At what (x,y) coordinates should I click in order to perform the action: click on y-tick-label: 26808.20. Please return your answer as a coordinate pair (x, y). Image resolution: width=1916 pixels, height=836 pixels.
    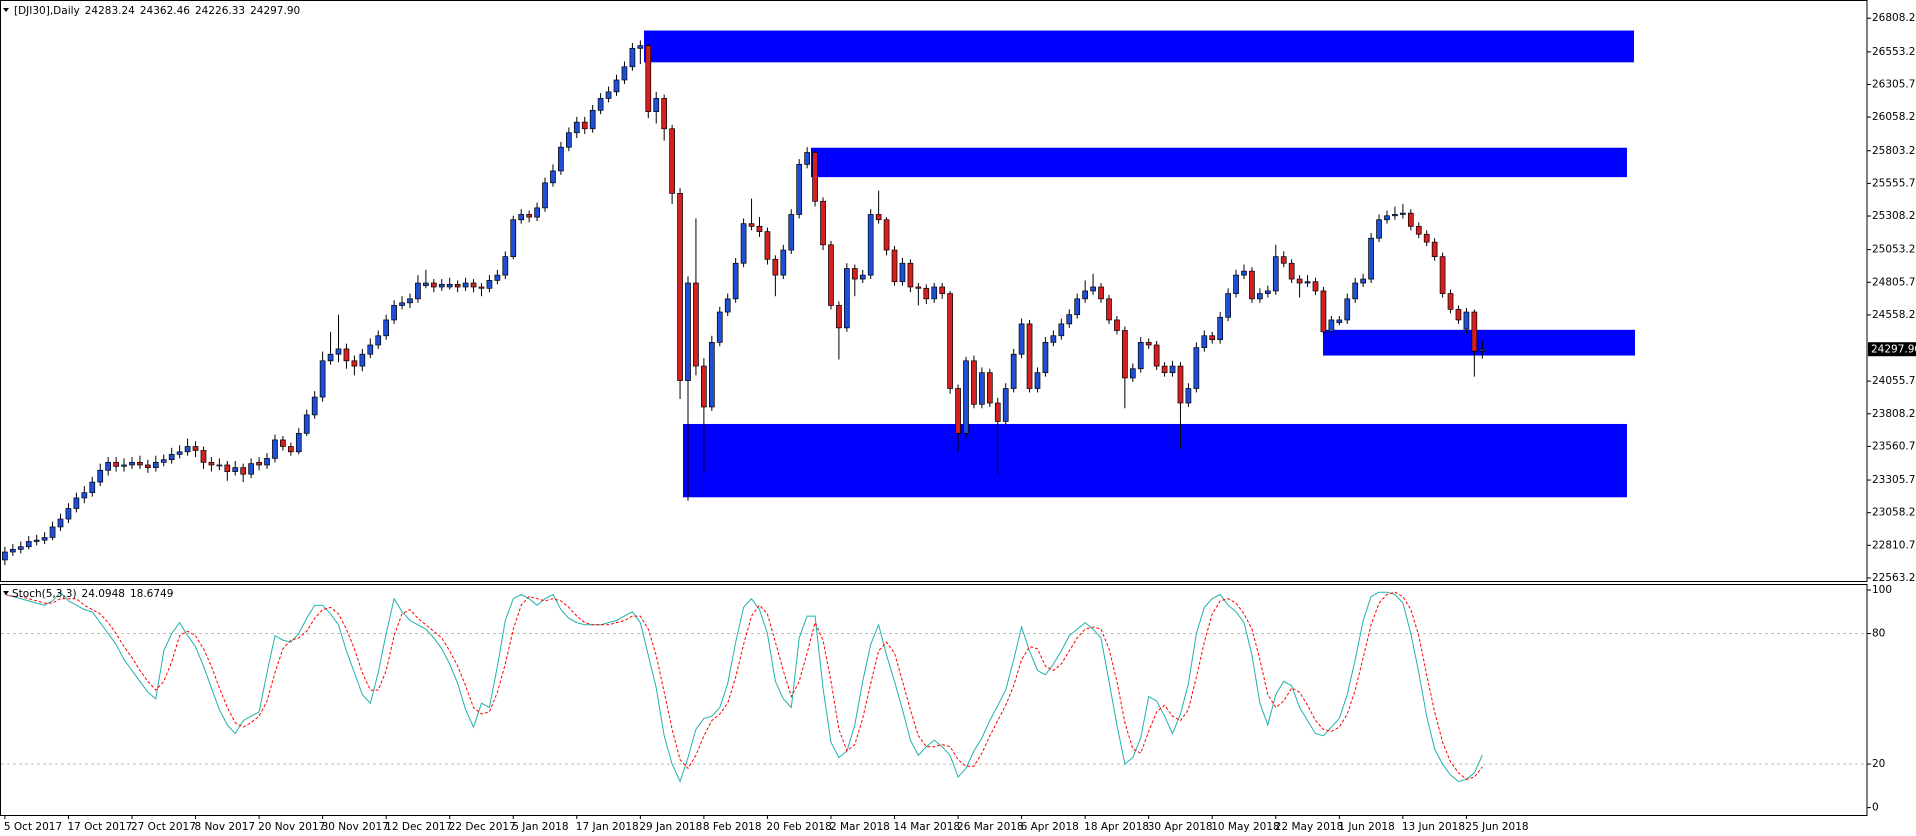
    Looking at the image, I should click on (1894, 18).